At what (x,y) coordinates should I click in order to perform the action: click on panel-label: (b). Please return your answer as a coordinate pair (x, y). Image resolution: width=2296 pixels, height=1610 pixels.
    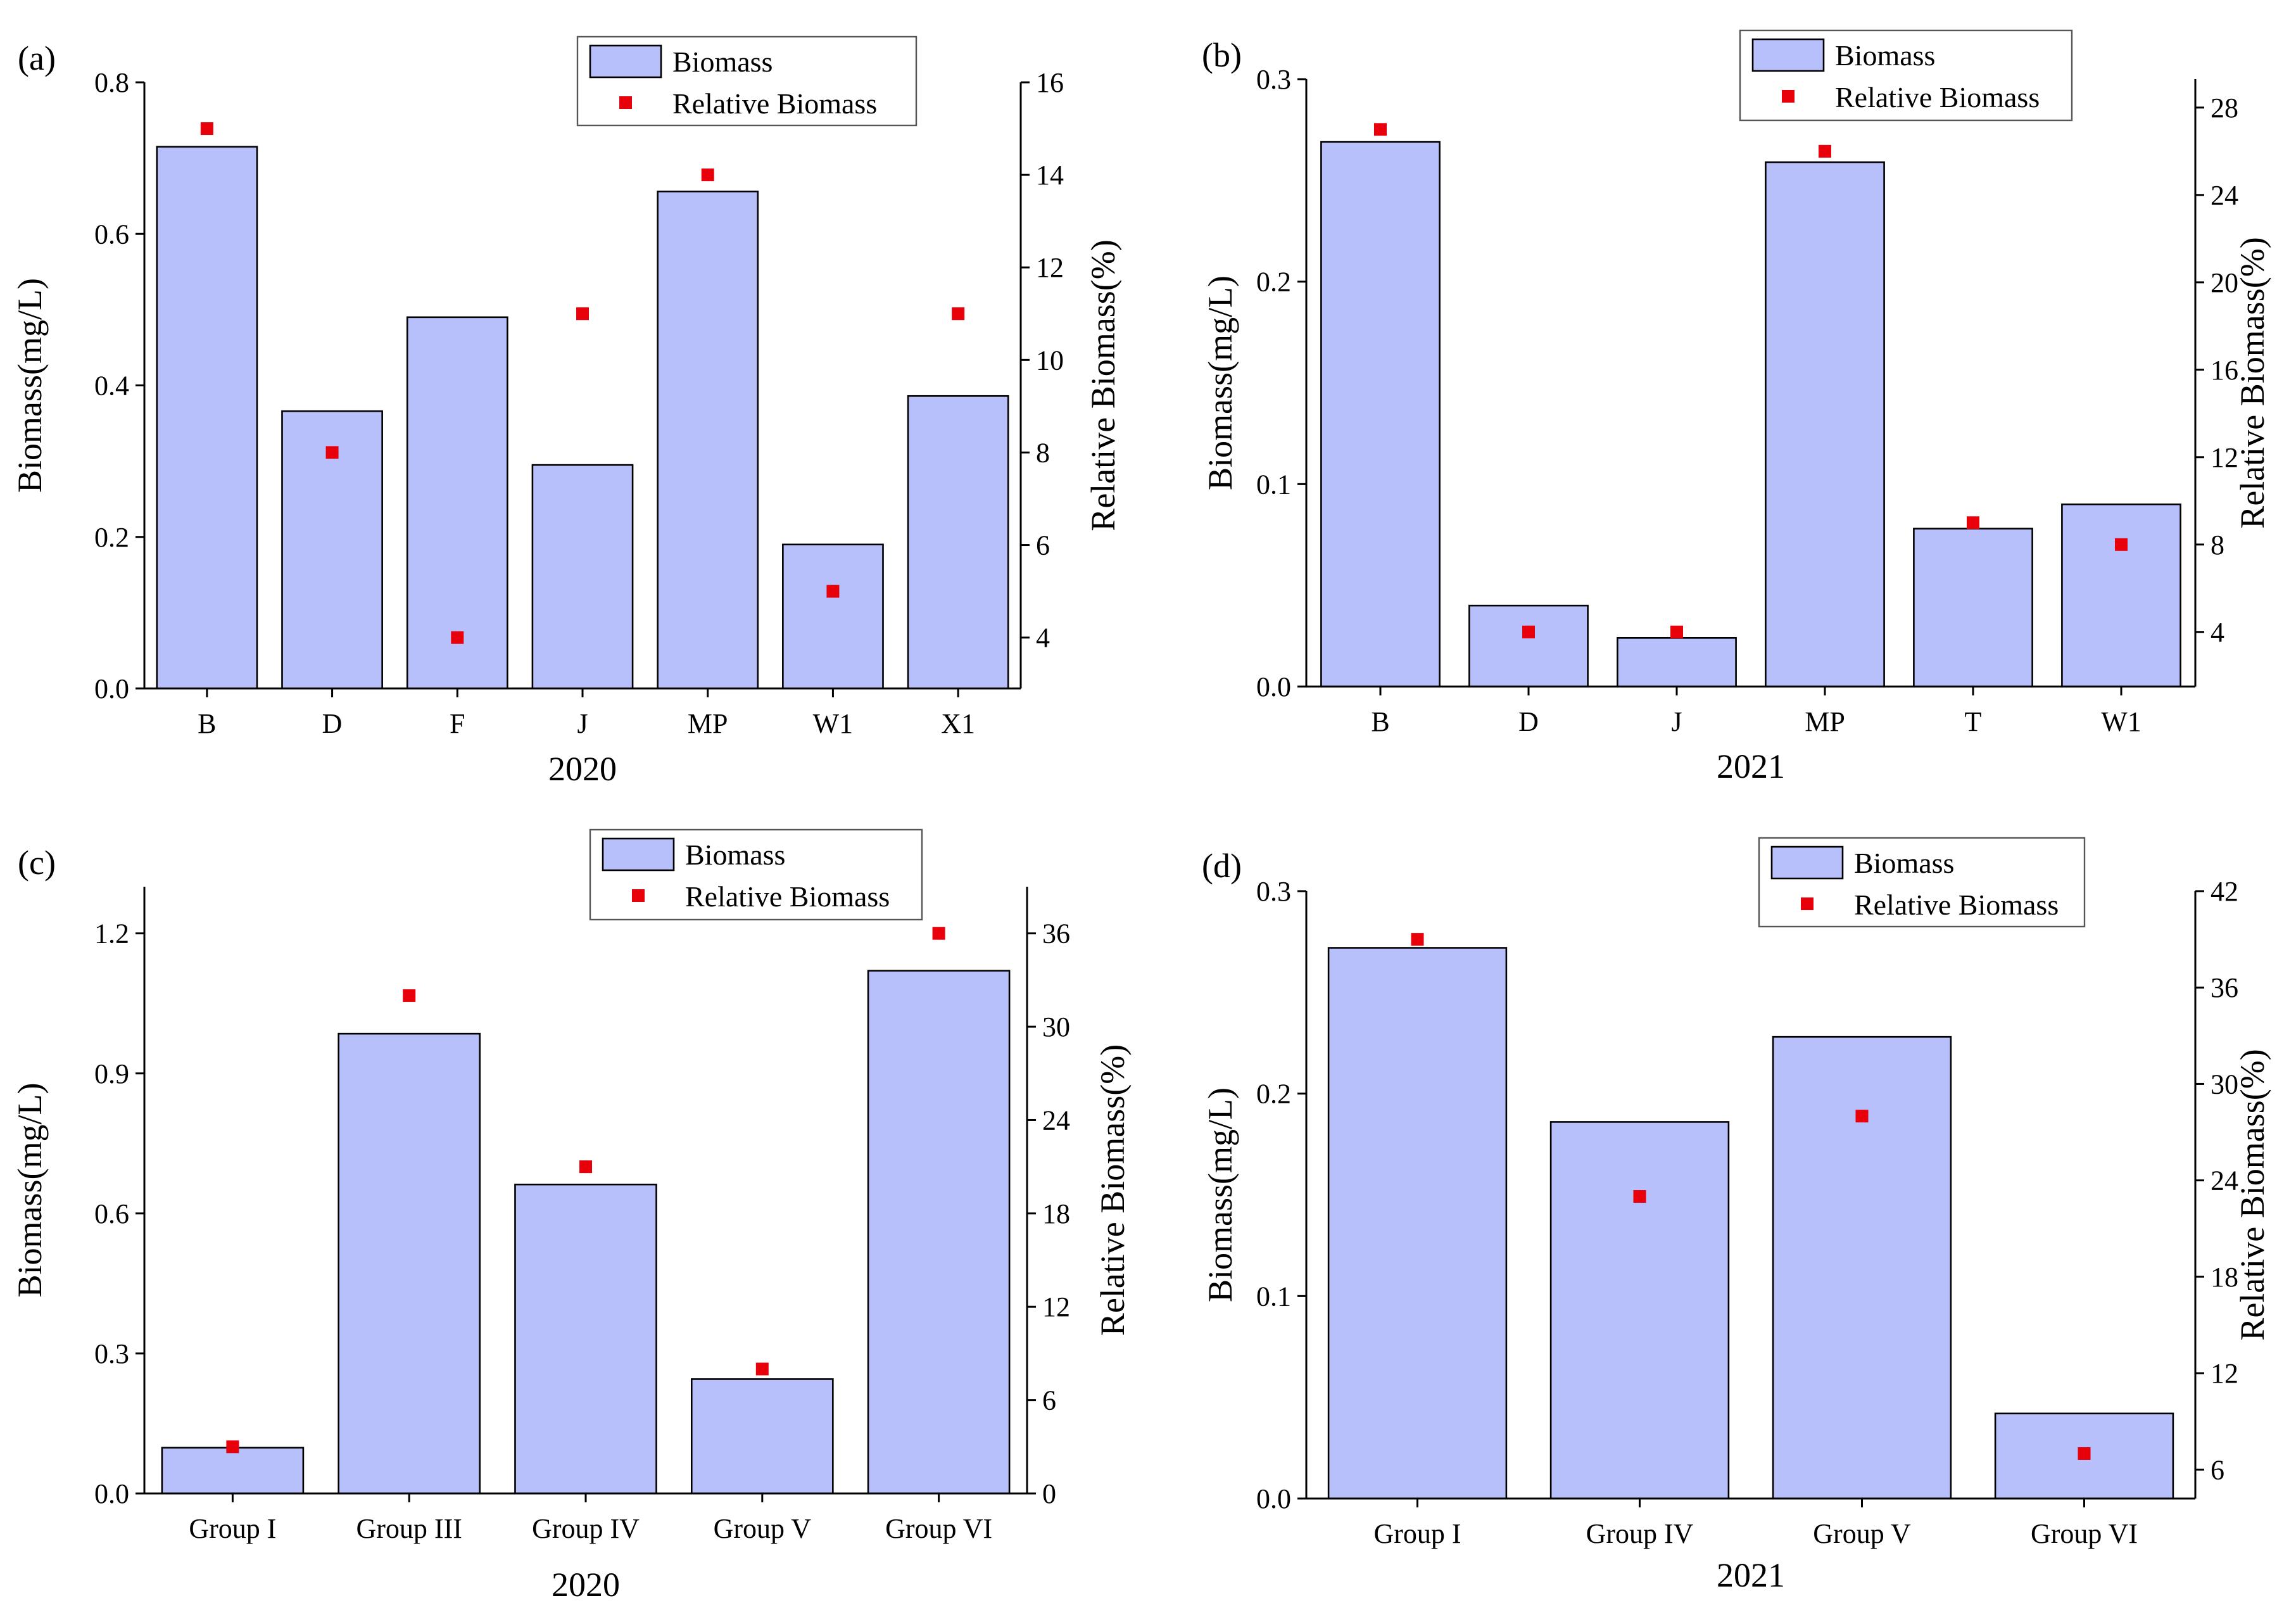
    Looking at the image, I should click on (1222, 55).